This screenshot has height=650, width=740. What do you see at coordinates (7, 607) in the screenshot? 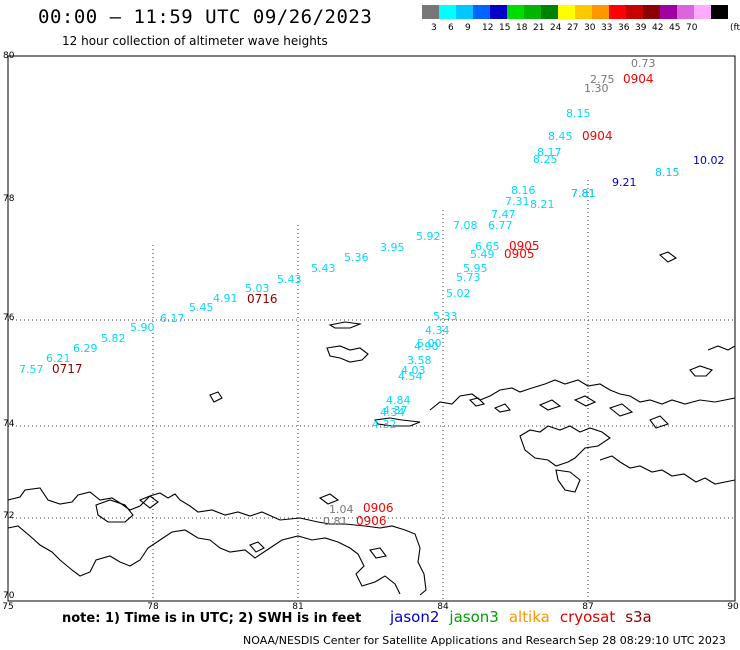
I see `longitude-label: 75` at bounding box center [7, 607].